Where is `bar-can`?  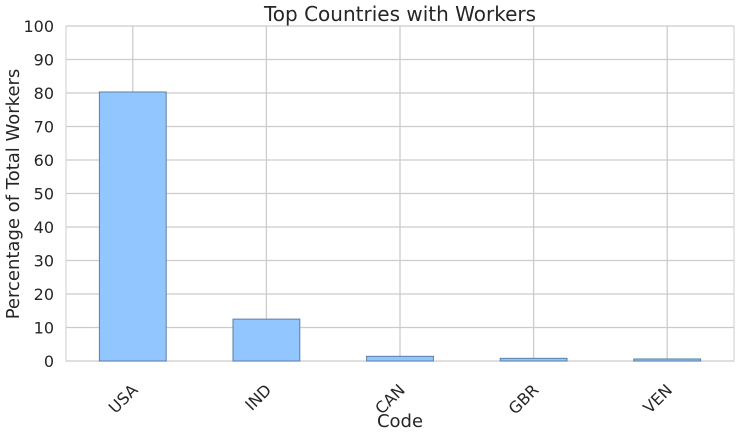 bar-can is located at coordinates (400, 358).